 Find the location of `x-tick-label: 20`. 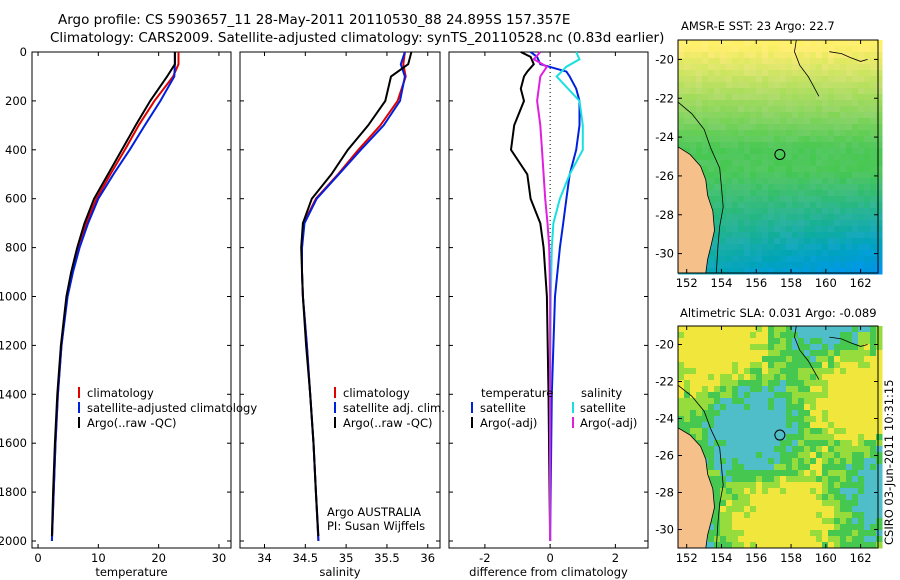

x-tick-label: 20 is located at coordinates (158, 558).